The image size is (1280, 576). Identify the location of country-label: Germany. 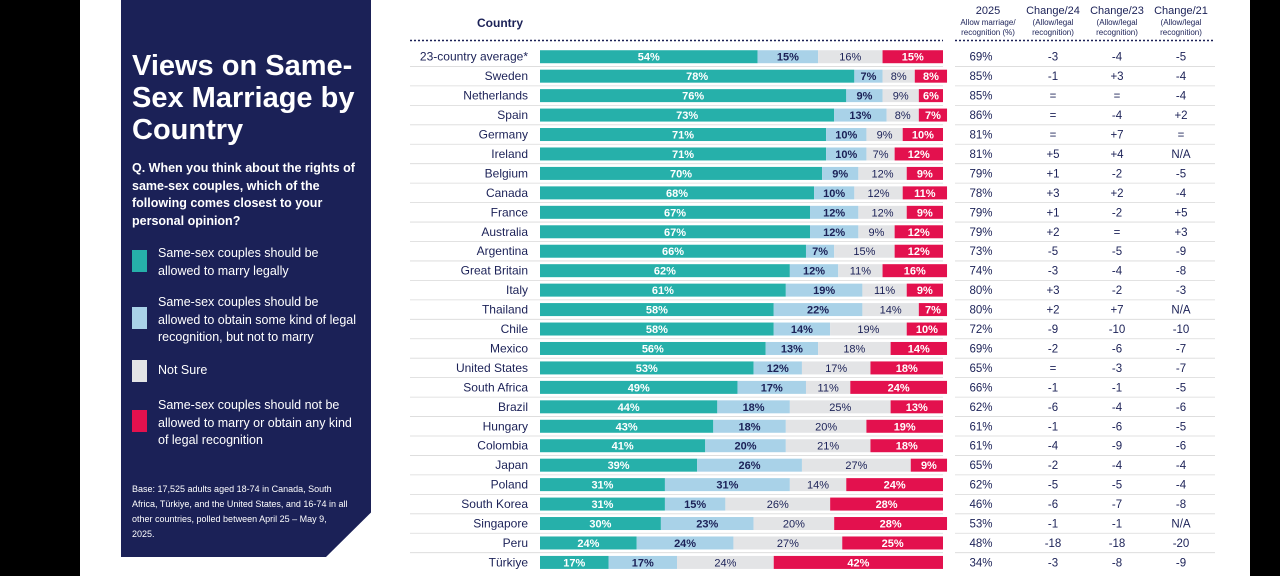
(503, 135).